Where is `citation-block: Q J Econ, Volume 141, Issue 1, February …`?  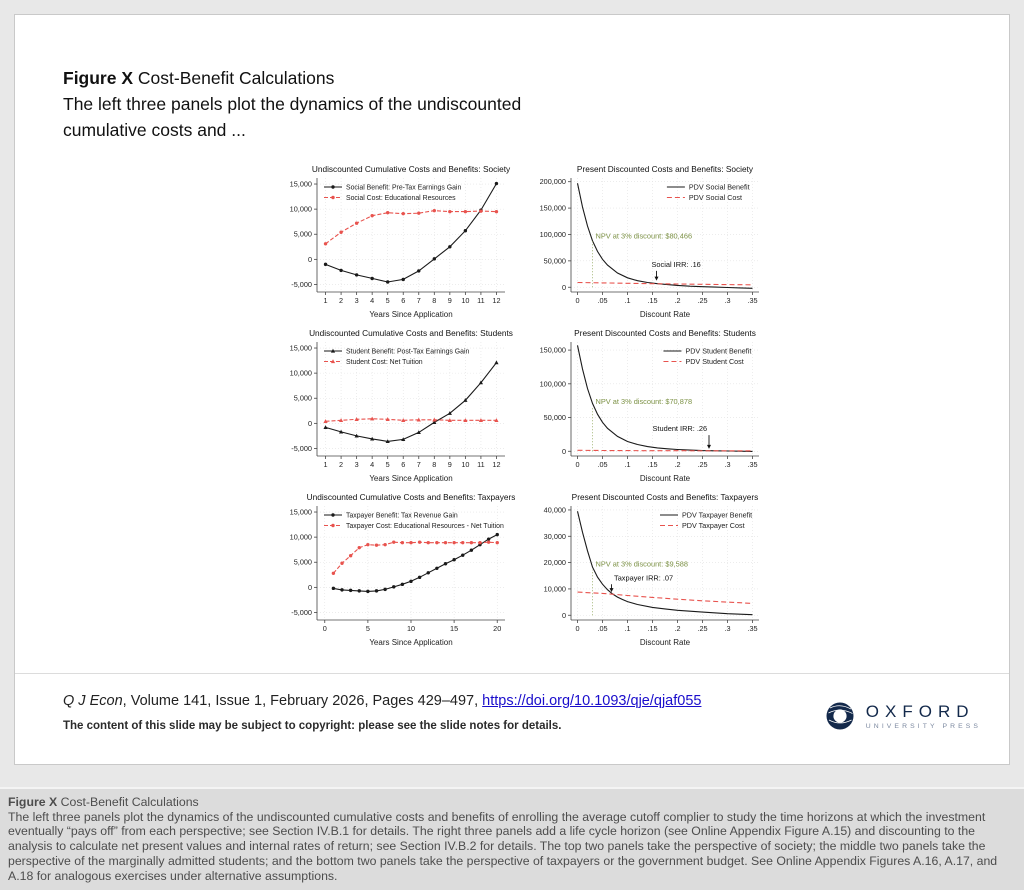 citation-block: Q J Econ, Volume 141, Issue 1, February … is located at coordinates (382, 712).